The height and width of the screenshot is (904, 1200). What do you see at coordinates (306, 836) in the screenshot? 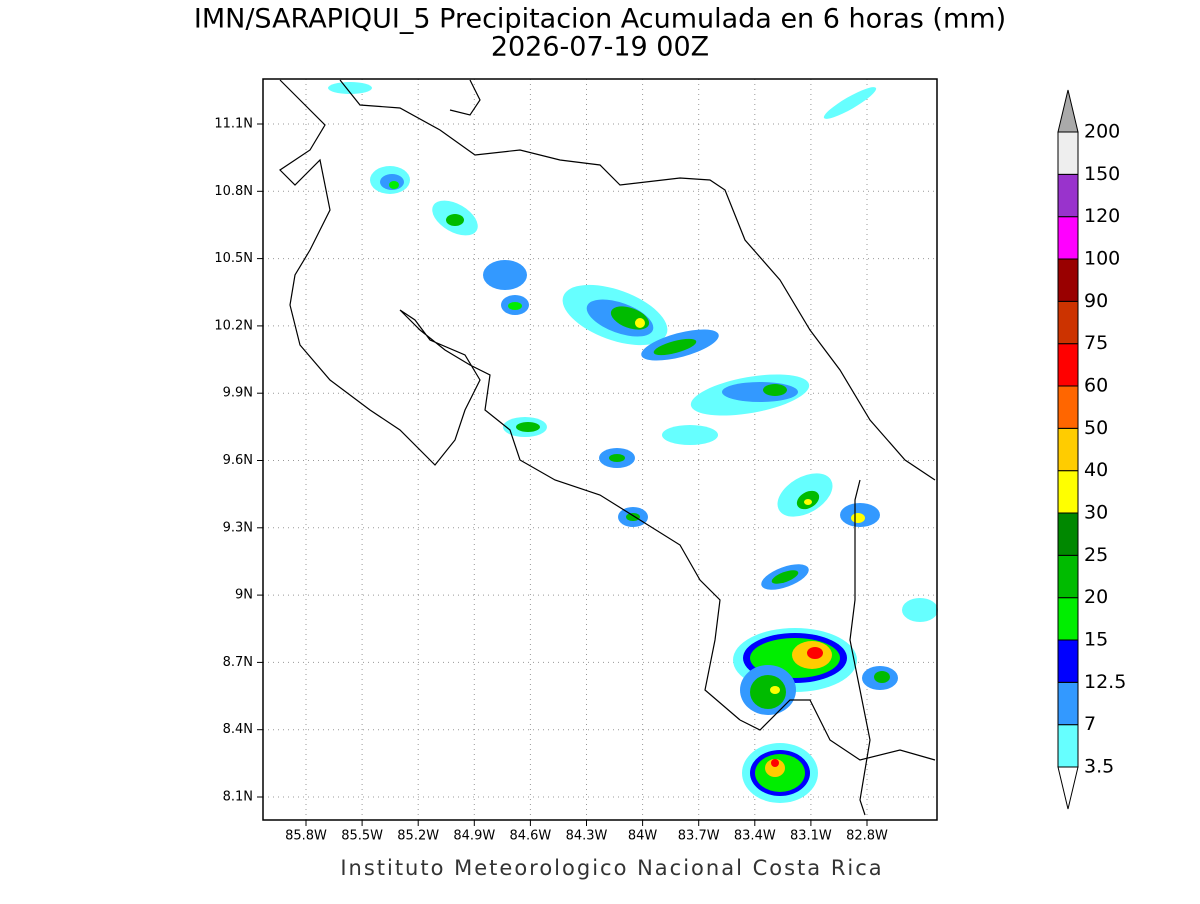
I see `lon-label: 85.8W` at bounding box center [306, 836].